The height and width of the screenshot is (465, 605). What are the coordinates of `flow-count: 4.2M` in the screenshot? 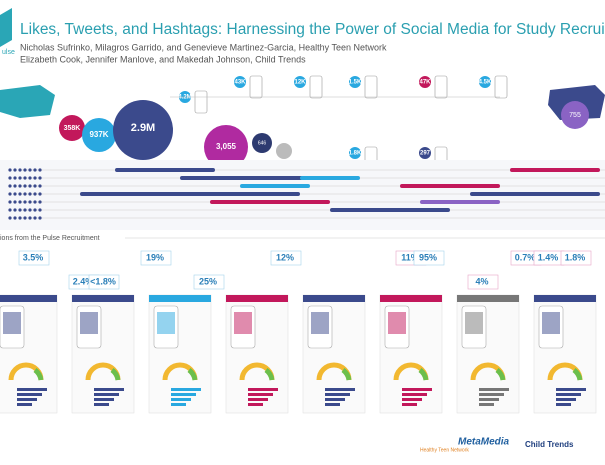 It's located at (184, 98).